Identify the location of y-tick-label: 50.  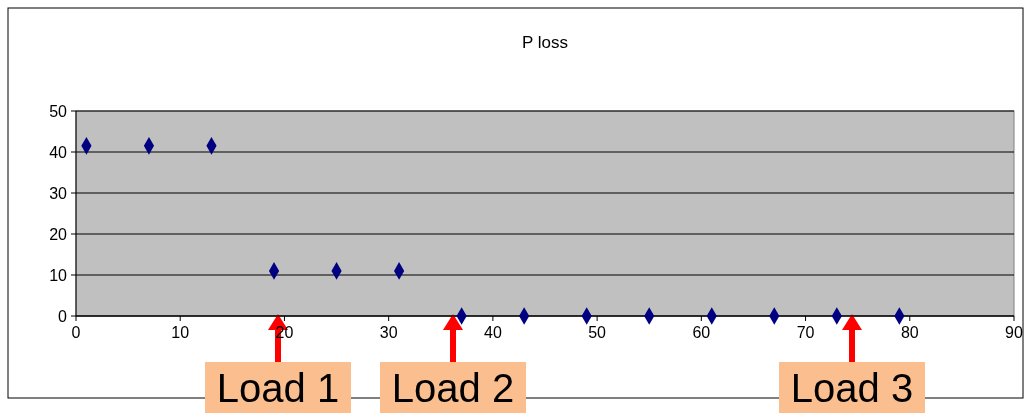
(58, 111).